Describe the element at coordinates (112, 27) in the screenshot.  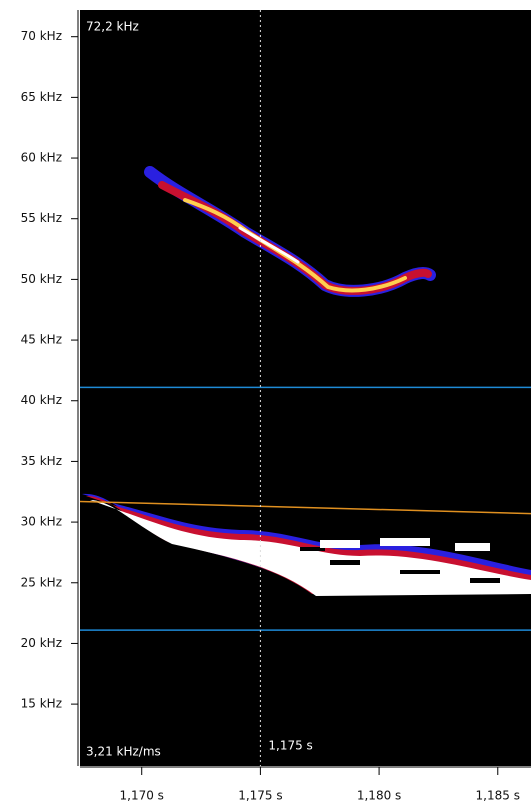
I see `top-label: 72,2 kHz` at that location.